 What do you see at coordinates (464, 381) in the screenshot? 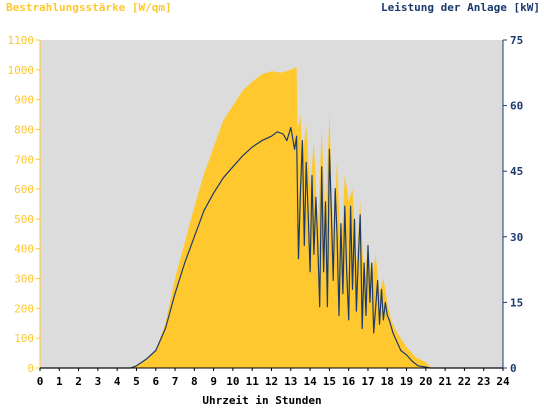
I see `x-tick-label: 22` at bounding box center [464, 381].